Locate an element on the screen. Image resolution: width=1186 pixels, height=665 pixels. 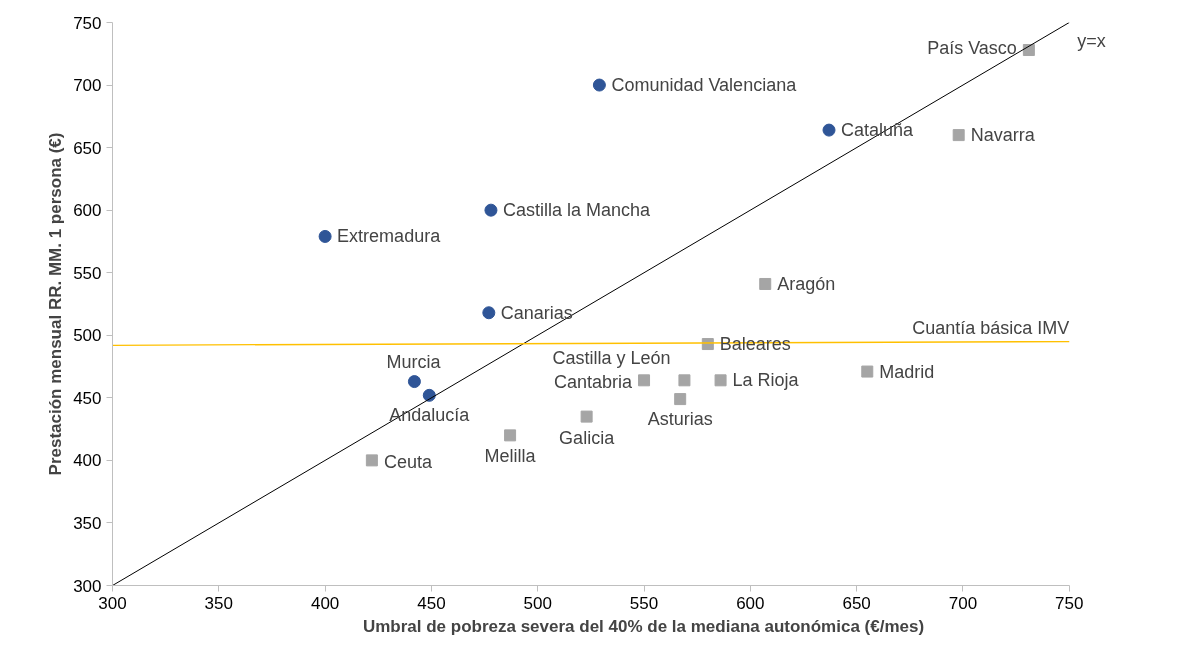
x-axis-title: Umbral de pobreza severa del 40% de la mediana autonómica (€/mes) is located at coordinates (643, 626).